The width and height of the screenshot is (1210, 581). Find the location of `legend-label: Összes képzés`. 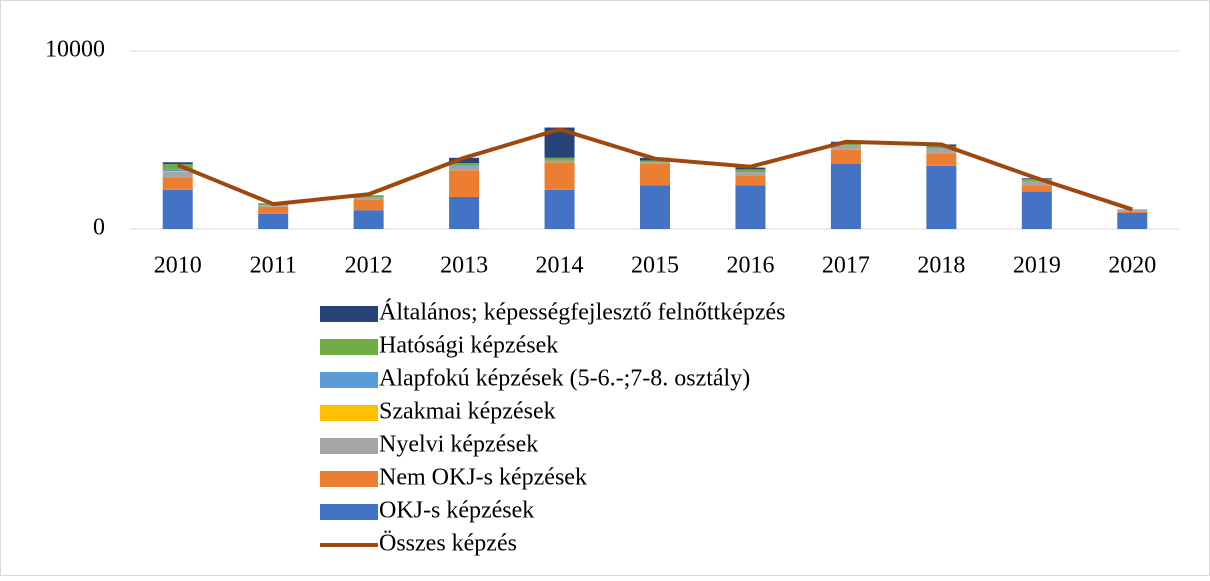

legend-label: Összes képzés is located at coordinates (448, 544).